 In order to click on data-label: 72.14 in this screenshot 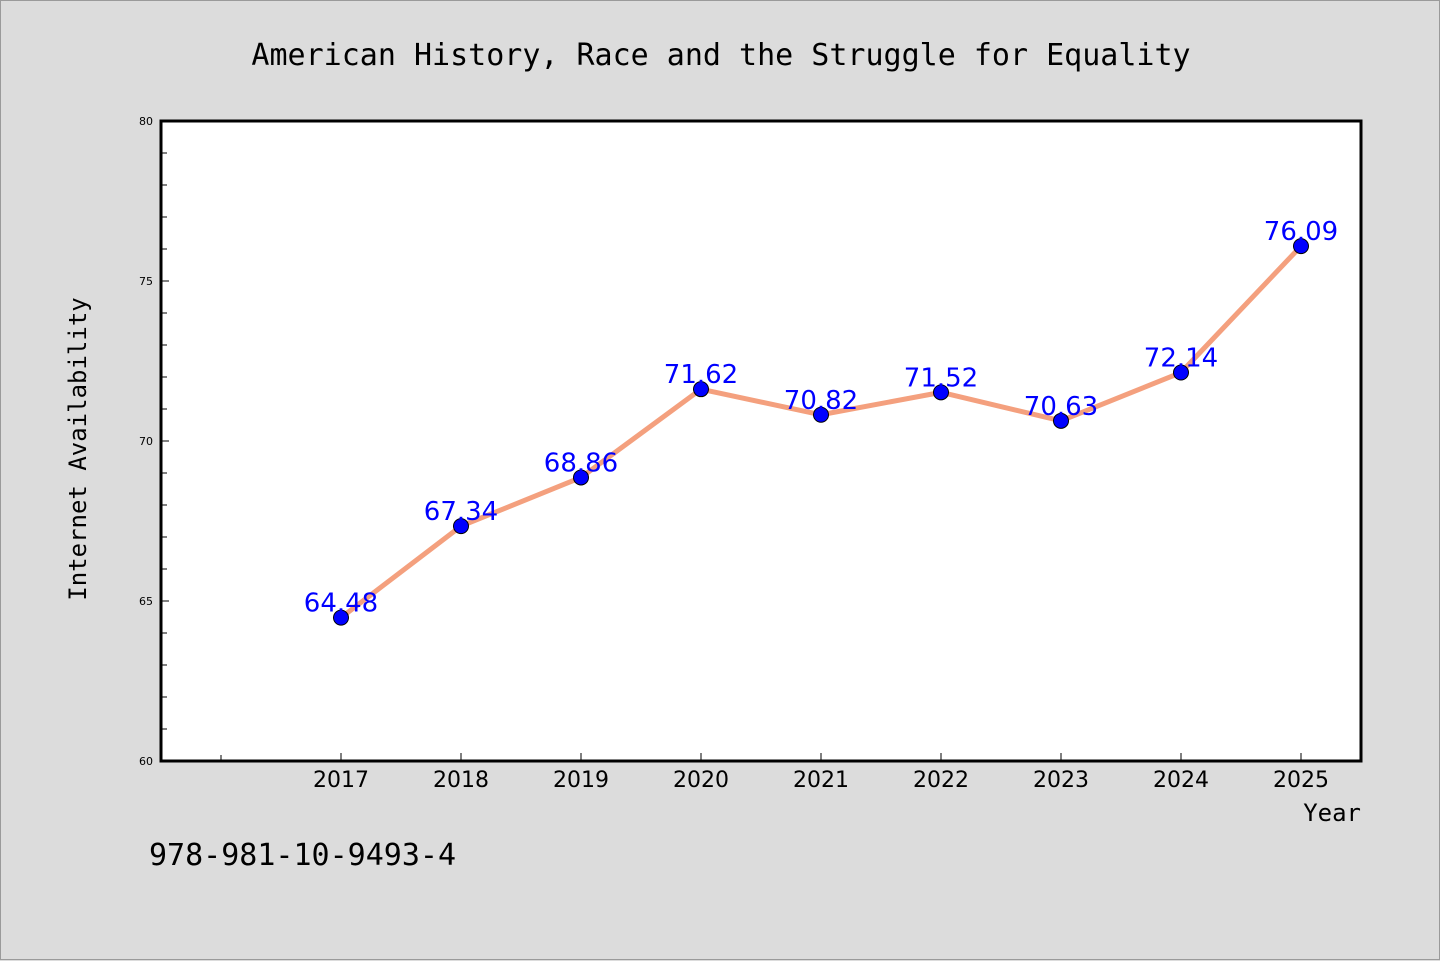, I will do `click(1181, 359)`.